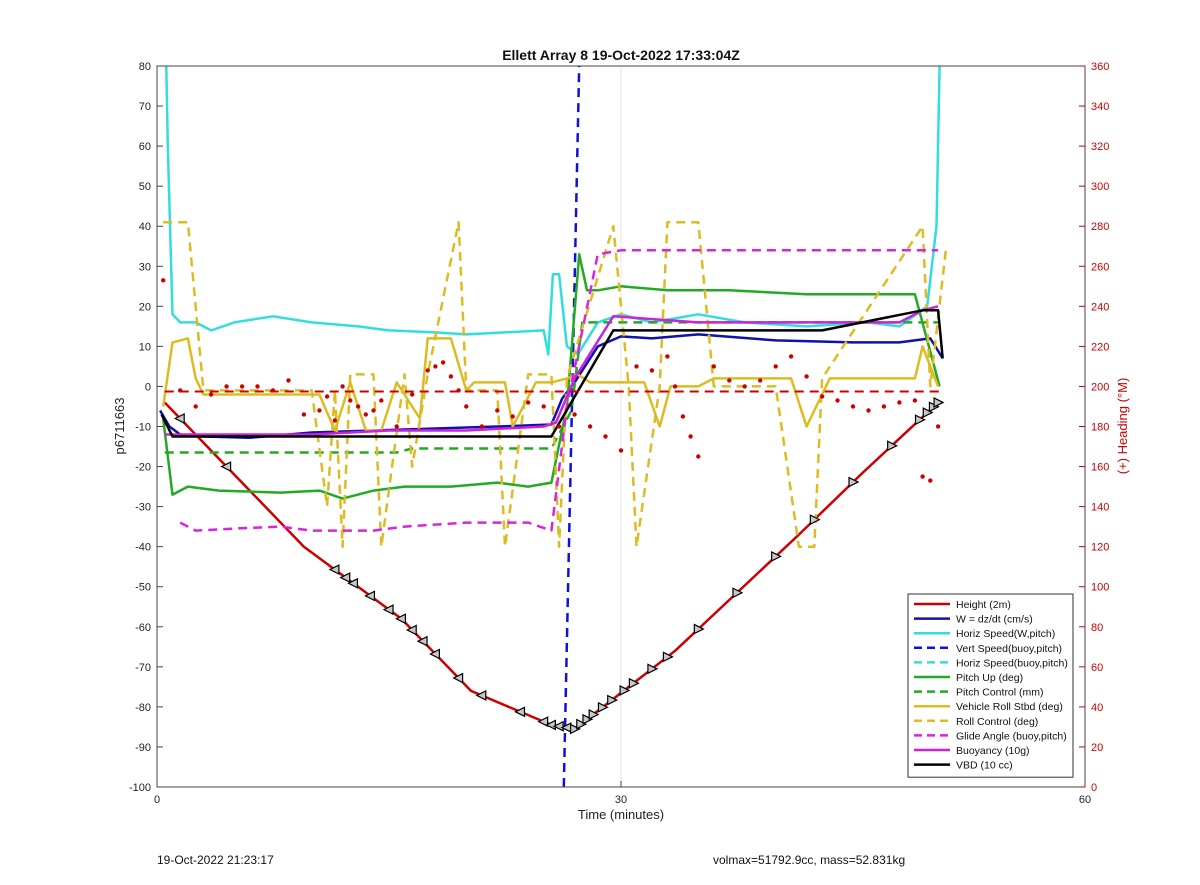  I want to click on y-tick-label: 0, so click(148, 387).